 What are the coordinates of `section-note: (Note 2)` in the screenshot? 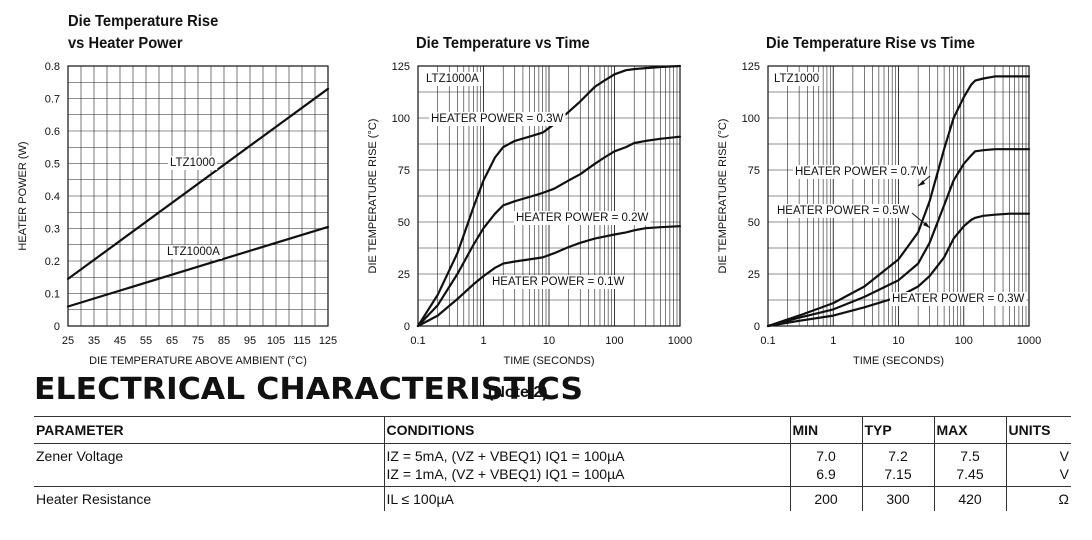 It's located at (518, 392).